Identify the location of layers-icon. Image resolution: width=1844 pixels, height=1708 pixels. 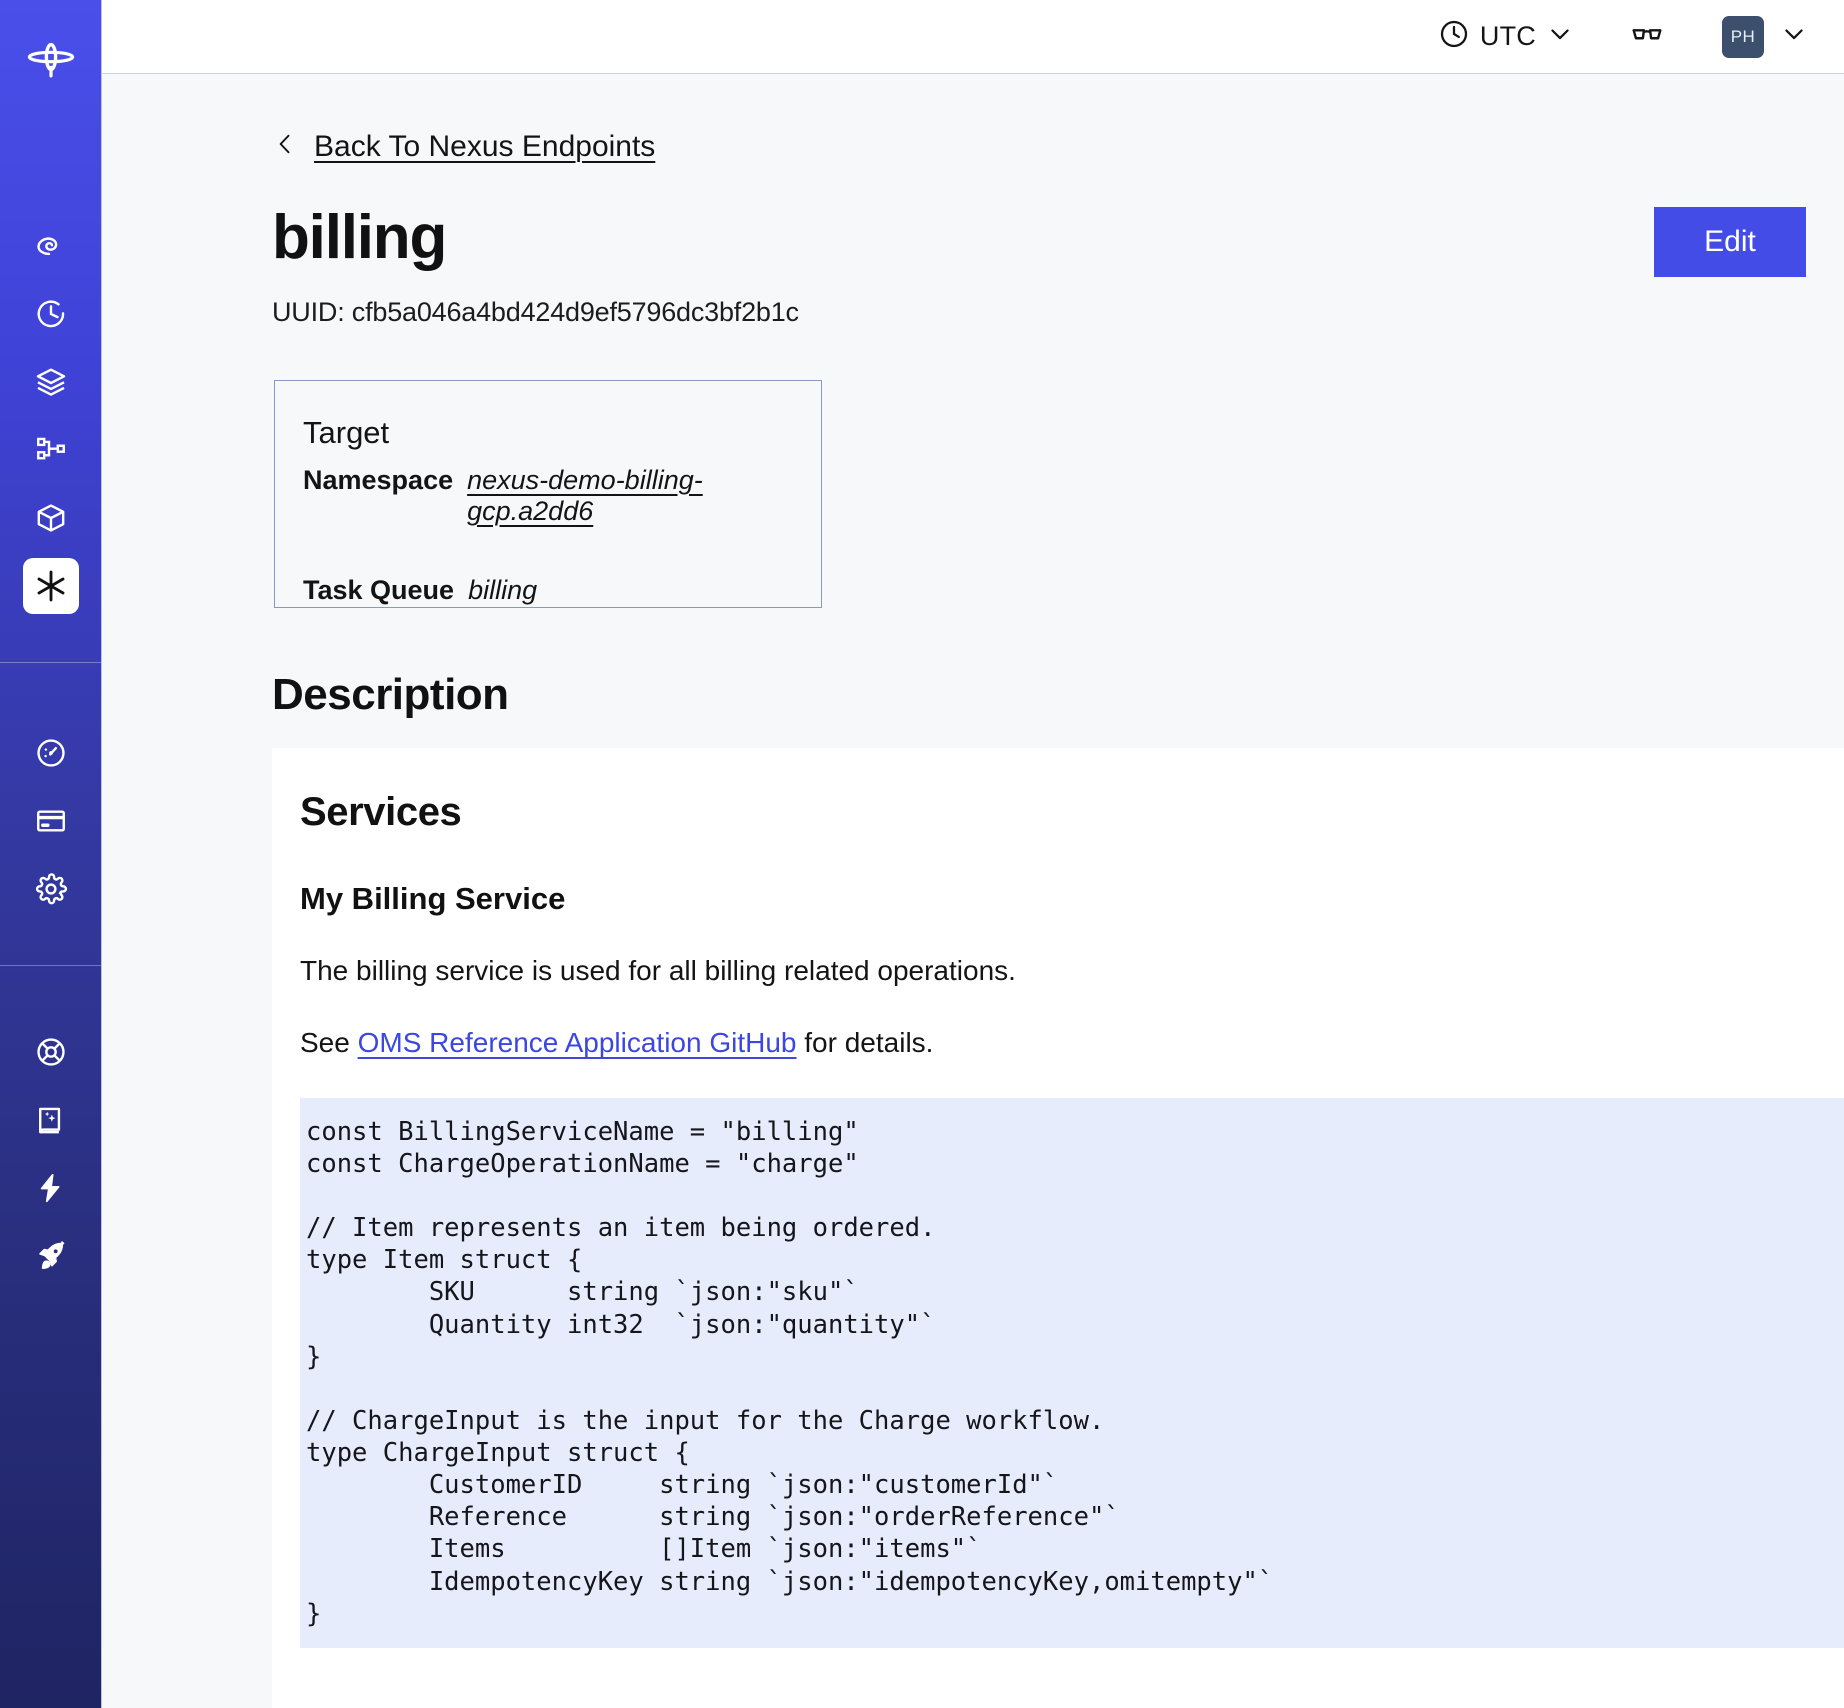
(51, 382).